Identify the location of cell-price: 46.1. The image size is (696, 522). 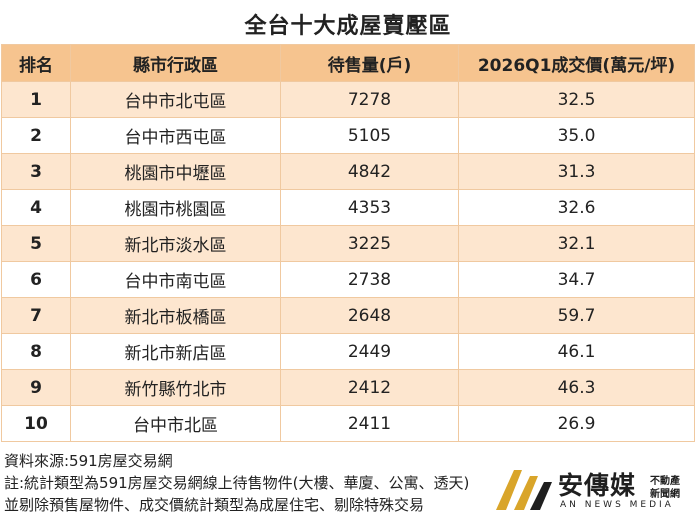
(576, 351).